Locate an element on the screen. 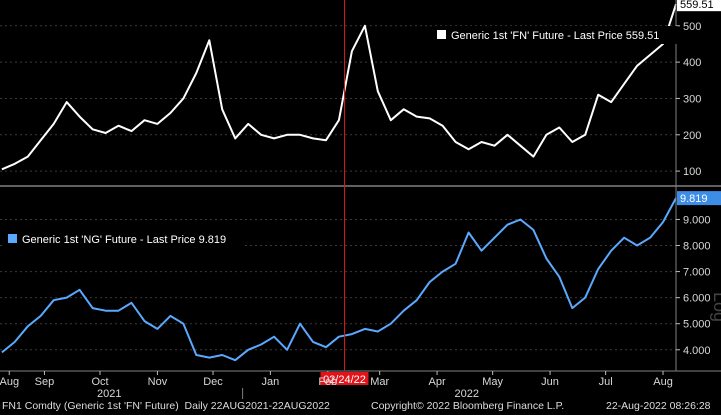  x-tick-label: Feb is located at coordinates (327, 382).